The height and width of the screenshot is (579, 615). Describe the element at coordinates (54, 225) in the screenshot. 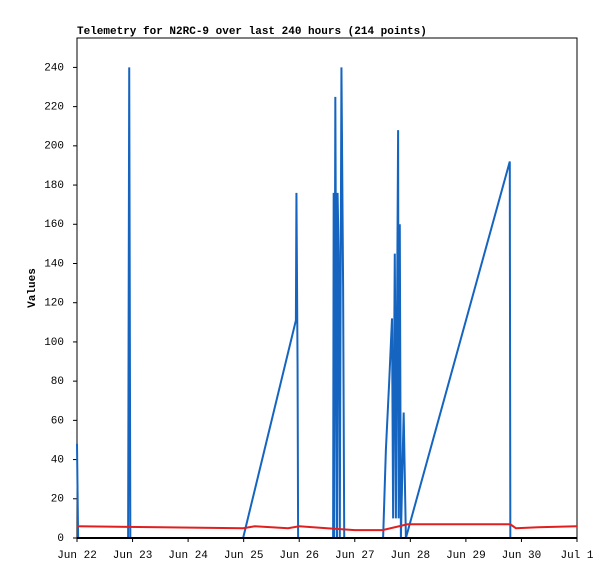

I see `y-tick-label: 160` at that location.